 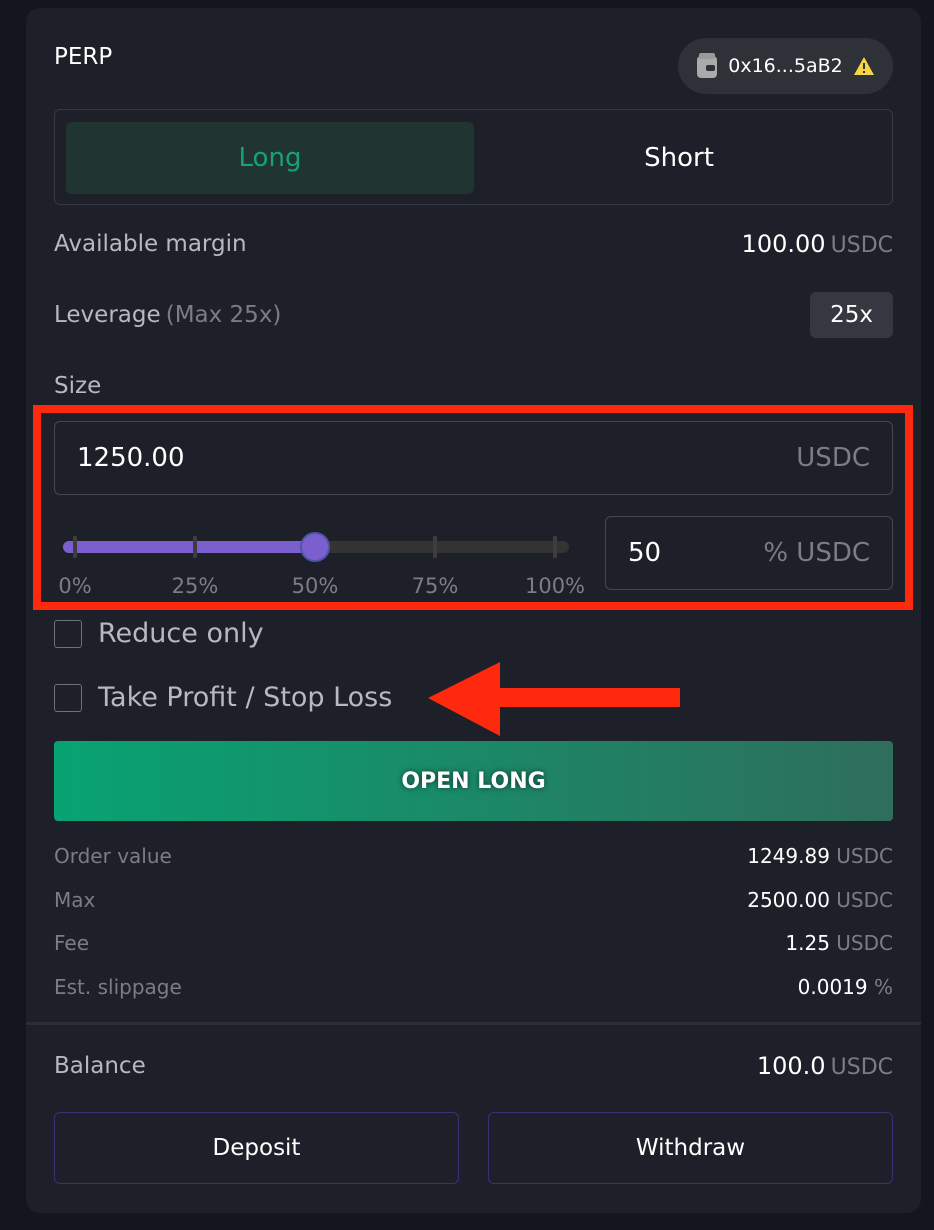 What do you see at coordinates (113, 856) in the screenshot?
I see `summary-label: Order value` at bounding box center [113, 856].